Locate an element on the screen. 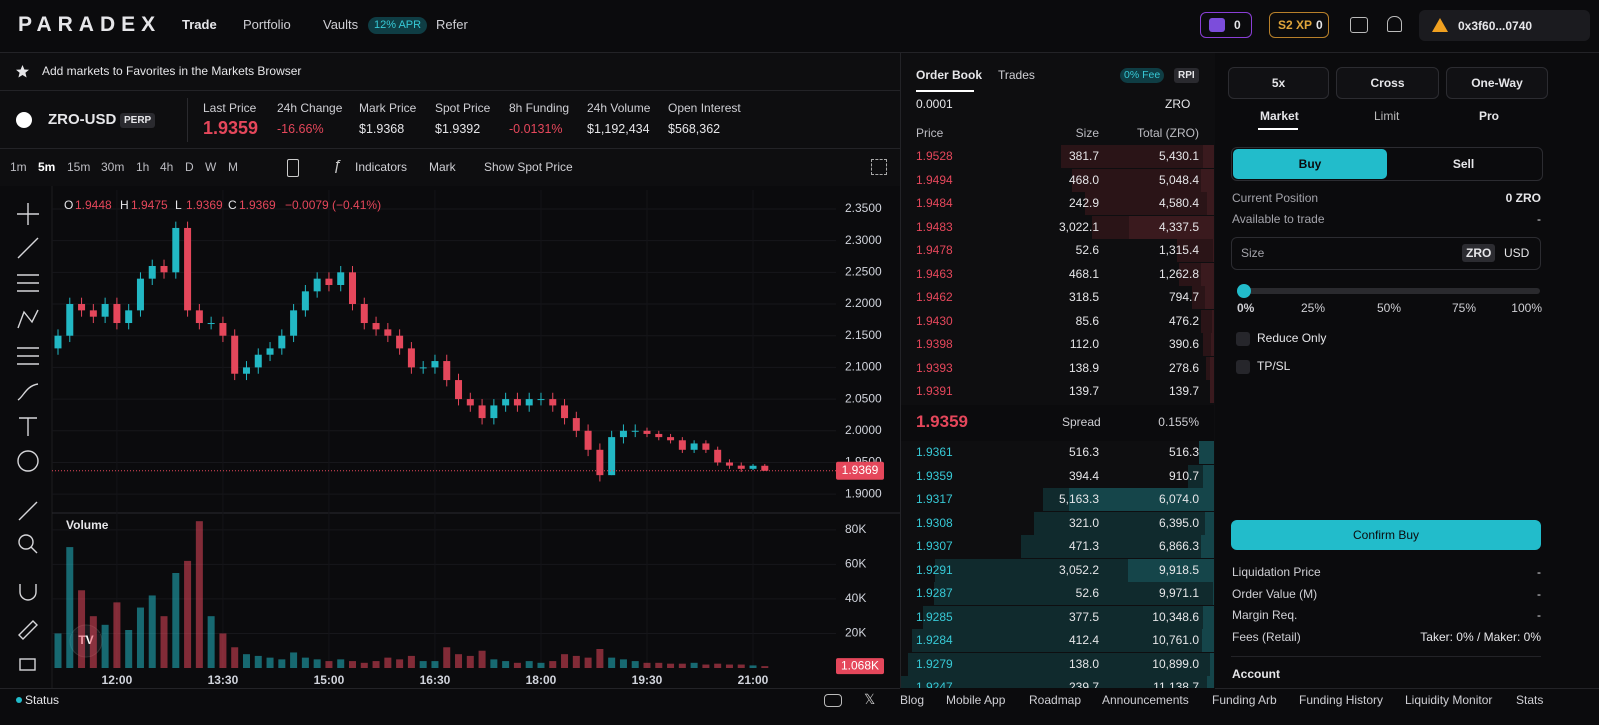  status-link: Status is located at coordinates (42, 700).